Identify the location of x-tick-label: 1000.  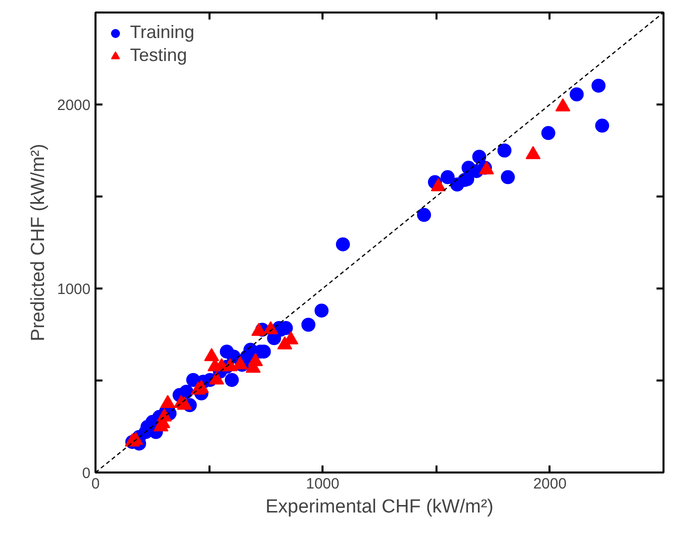
(323, 484).